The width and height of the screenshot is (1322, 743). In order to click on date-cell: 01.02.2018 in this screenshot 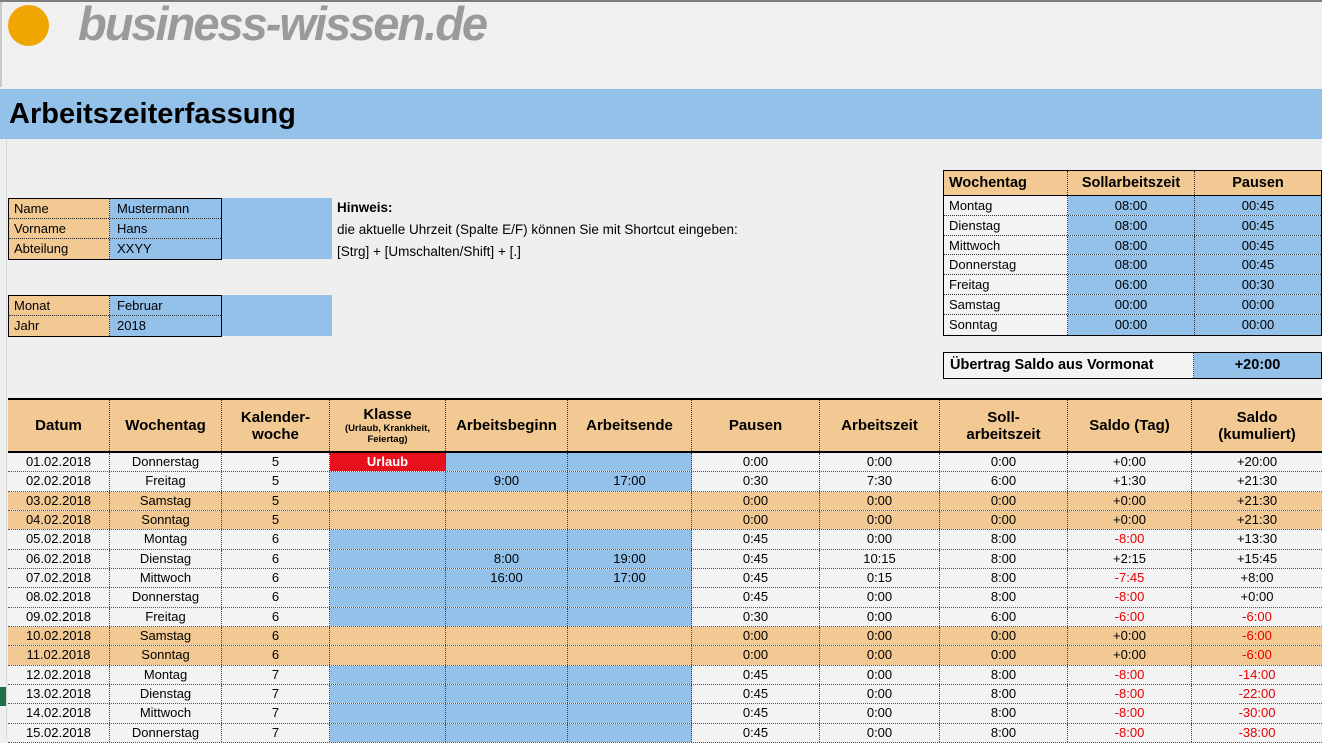, I will do `click(59, 462)`.